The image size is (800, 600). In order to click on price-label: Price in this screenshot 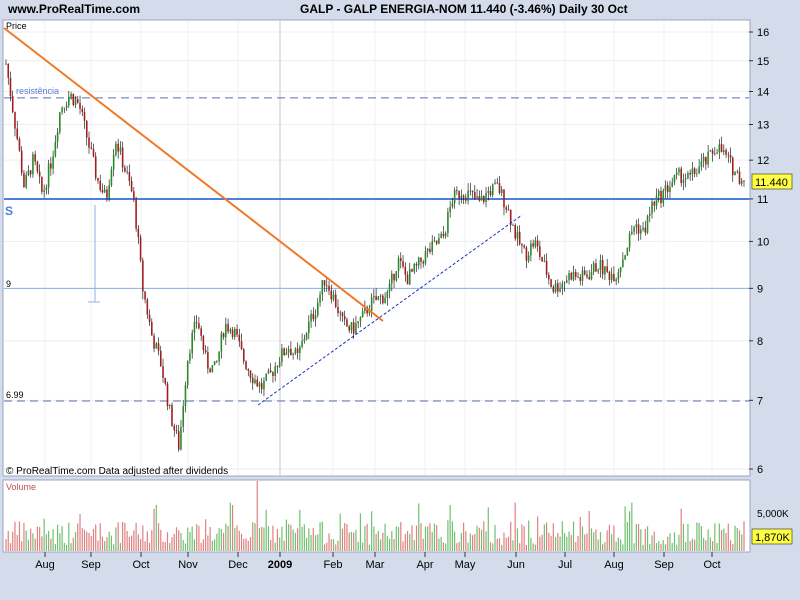, I will do `click(16, 26)`.